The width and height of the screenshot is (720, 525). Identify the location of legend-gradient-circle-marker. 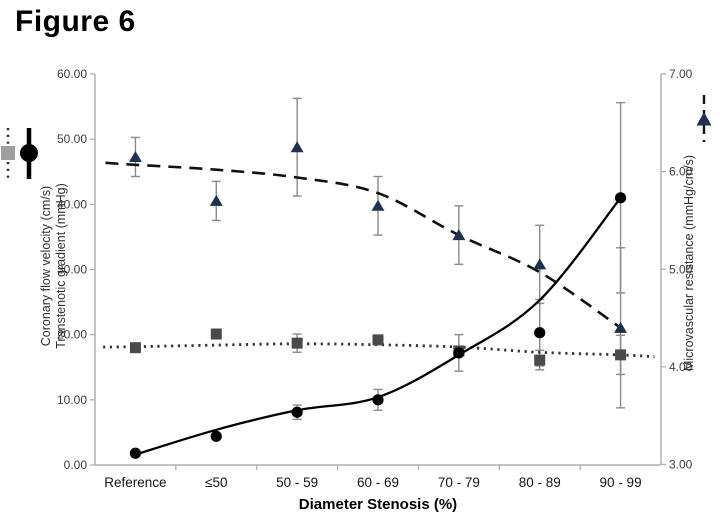
(29, 153).